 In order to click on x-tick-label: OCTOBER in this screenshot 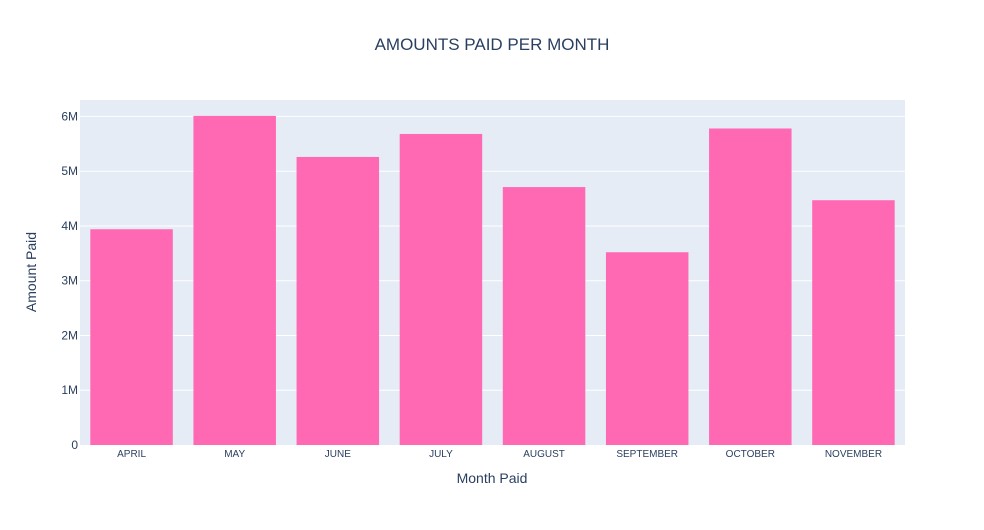, I will do `click(750, 454)`.